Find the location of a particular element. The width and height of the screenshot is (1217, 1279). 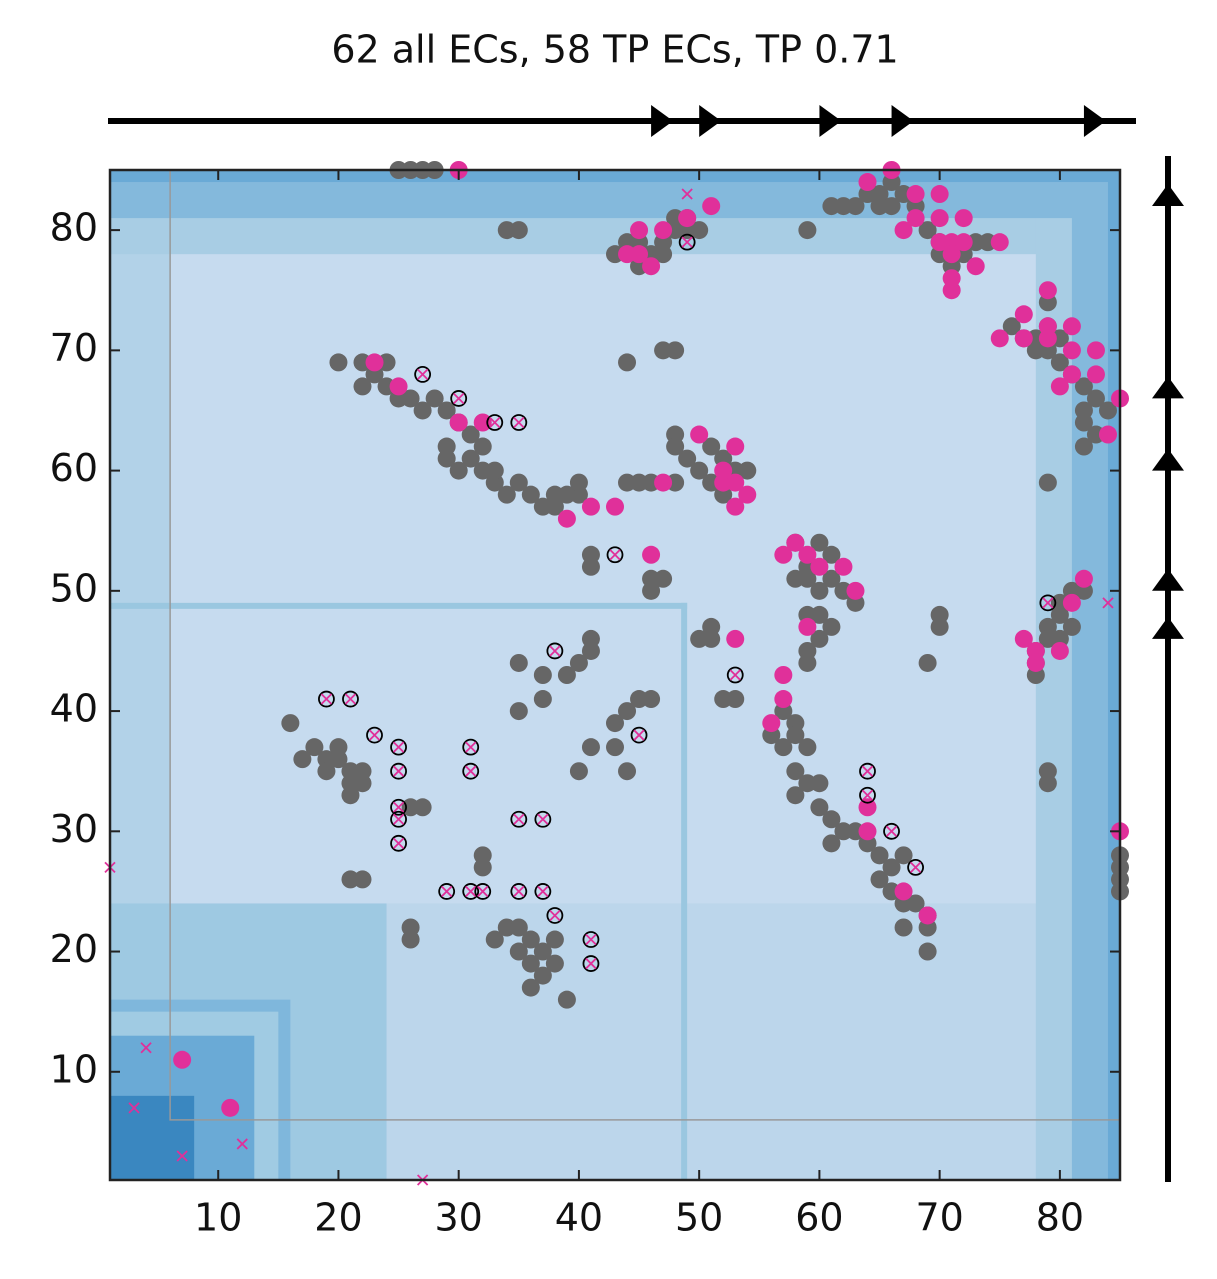

right-arrow is located at coordinates (1168, 459).